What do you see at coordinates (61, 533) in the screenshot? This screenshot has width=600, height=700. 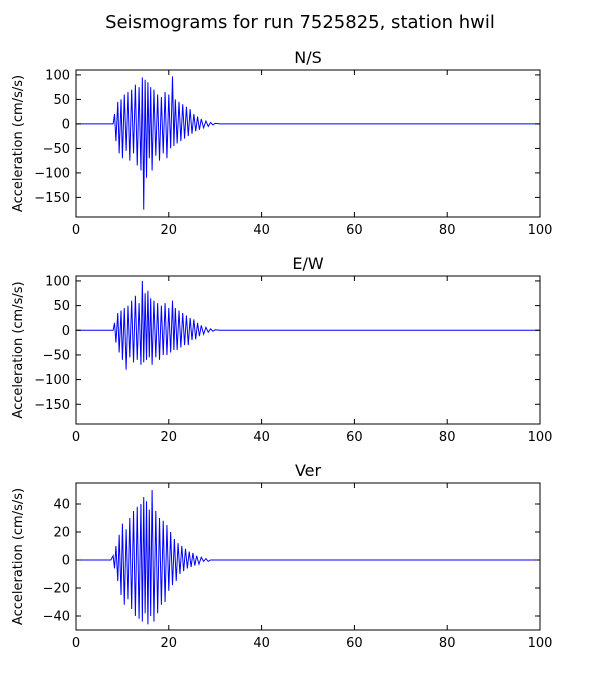 I see `y-tick-label: 20` at bounding box center [61, 533].